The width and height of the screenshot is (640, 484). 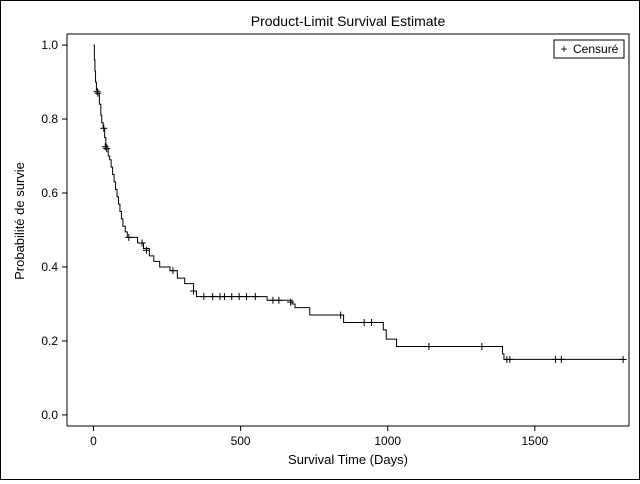 What do you see at coordinates (534, 441) in the screenshot?
I see `x-tick-label: 1500` at bounding box center [534, 441].